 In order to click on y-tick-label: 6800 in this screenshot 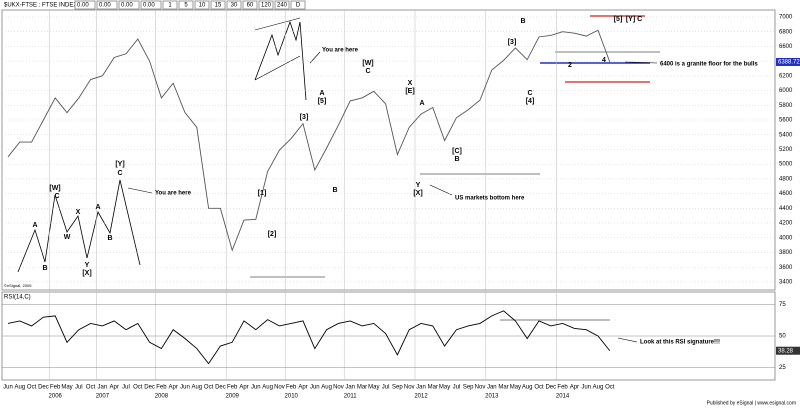, I will do `click(786, 32)`.